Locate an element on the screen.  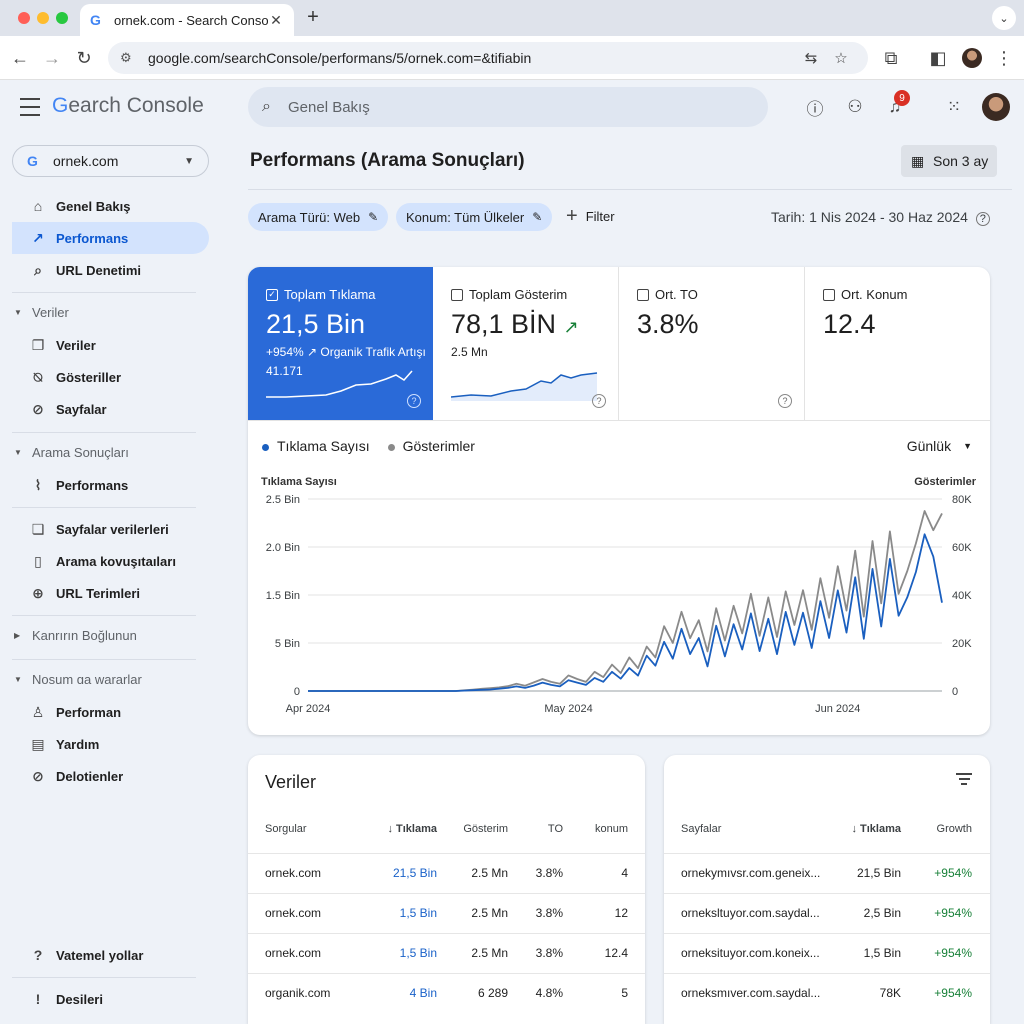
browser-tab: G ornek.com - Search Console ✕ is located at coordinates (187, 20).